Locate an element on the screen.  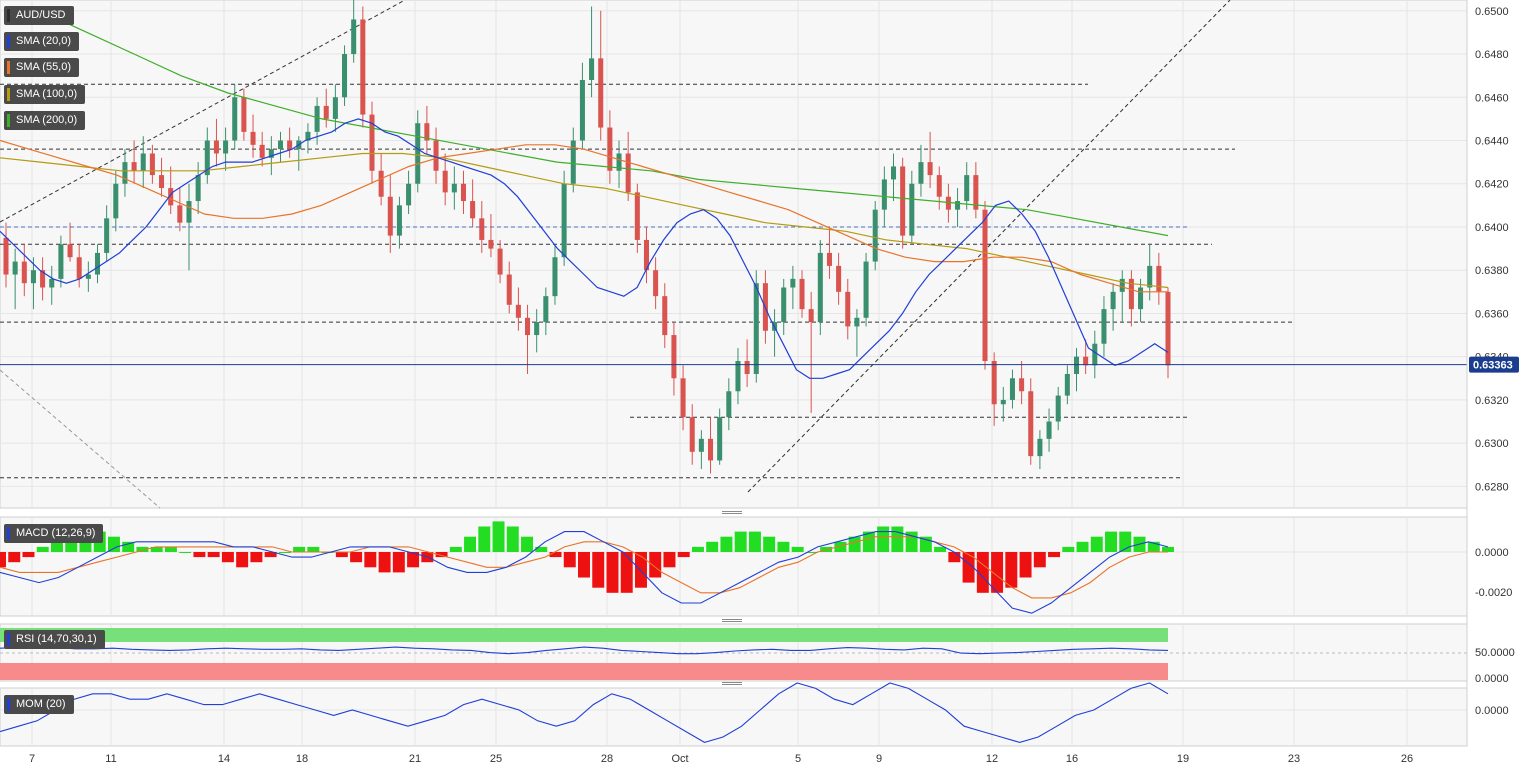
macd-panel-bg is located at coordinates (734, 566).